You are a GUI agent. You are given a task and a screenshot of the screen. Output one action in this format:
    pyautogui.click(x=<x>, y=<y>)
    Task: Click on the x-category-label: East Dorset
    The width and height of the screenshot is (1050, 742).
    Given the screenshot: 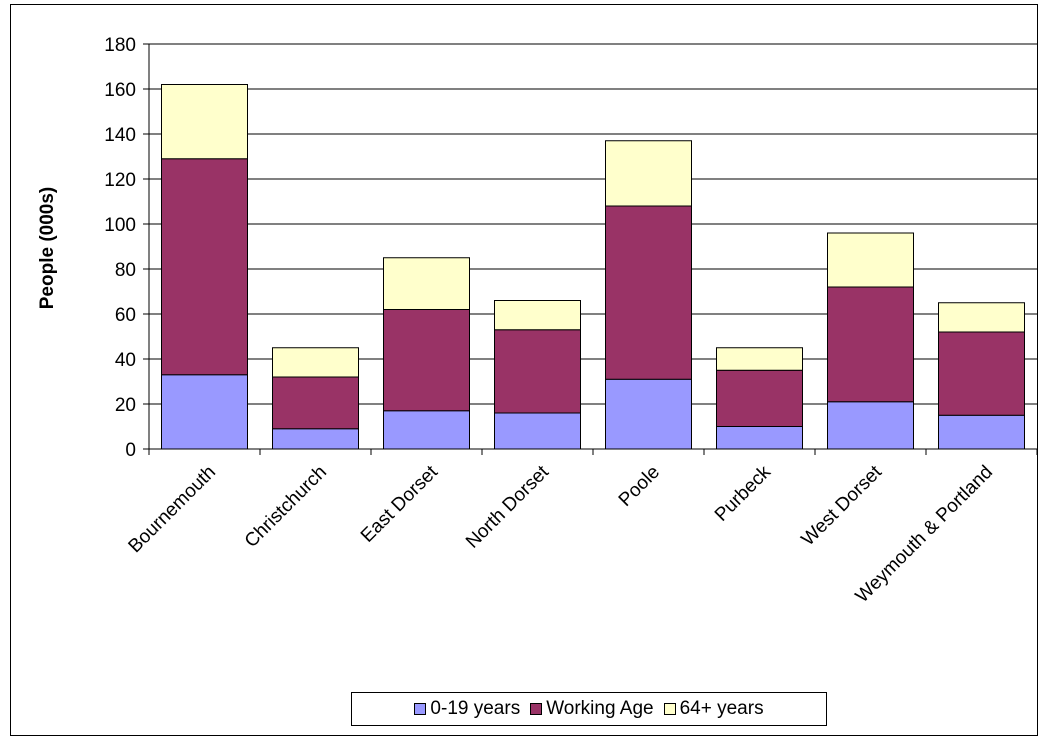 What is the action you would take?
    pyautogui.click(x=400, y=504)
    